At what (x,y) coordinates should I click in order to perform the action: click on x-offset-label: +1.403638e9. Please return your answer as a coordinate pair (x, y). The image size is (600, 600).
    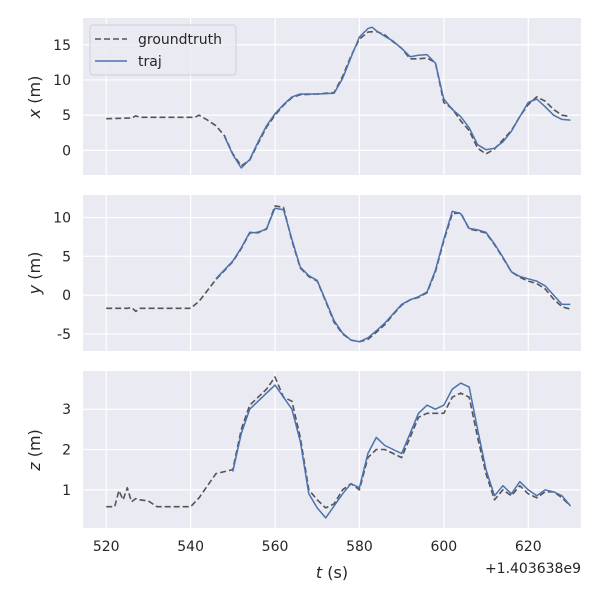
    Looking at the image, I should click on (533, 569).